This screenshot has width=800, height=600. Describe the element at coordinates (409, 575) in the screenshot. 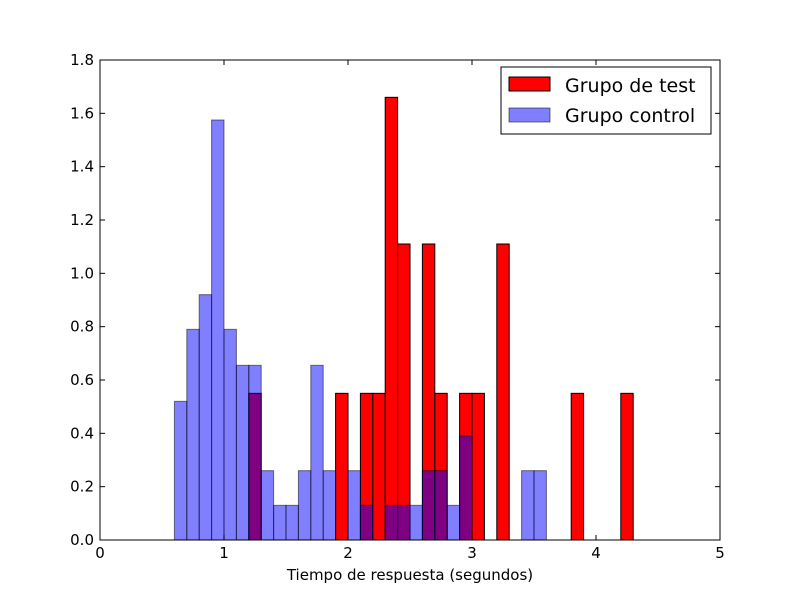

I see `x-axis-label: Tiempo de respuesta (segundos)` at that location.